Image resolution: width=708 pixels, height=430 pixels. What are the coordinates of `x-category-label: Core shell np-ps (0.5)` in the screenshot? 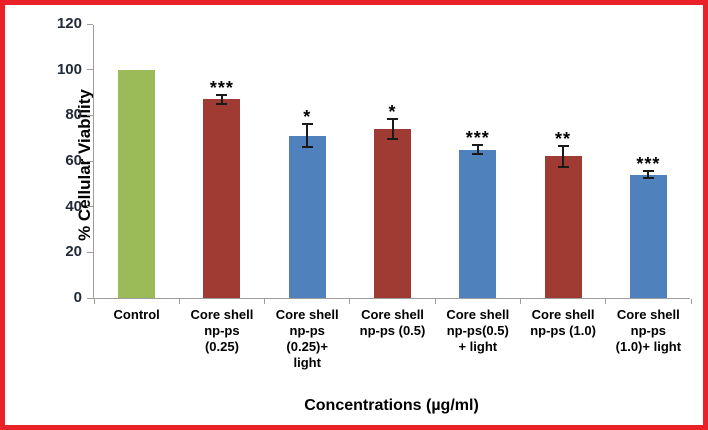 It's located at (392, 322).